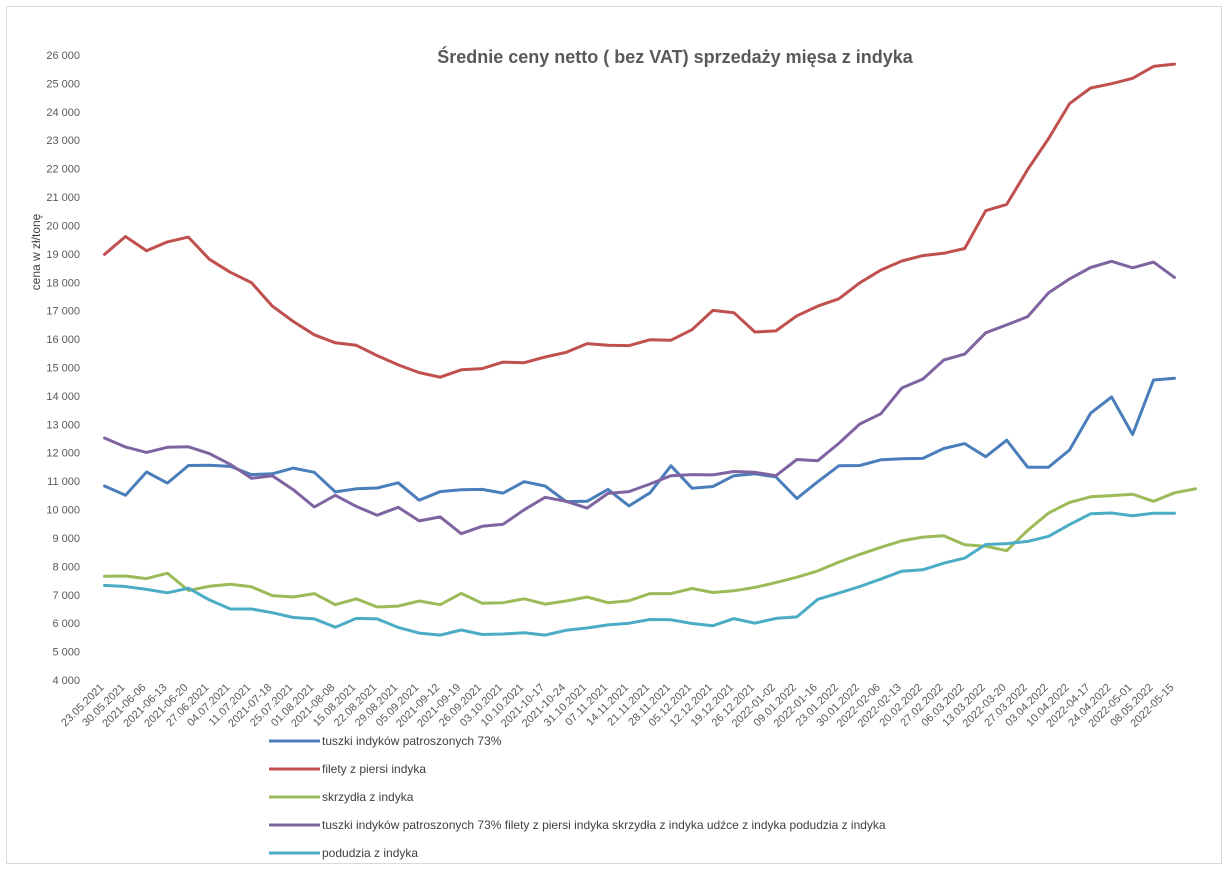 The height and width of the screenshot is (870, 1228). I want to click on y-tick-label: 17 000, so click(63, 312).